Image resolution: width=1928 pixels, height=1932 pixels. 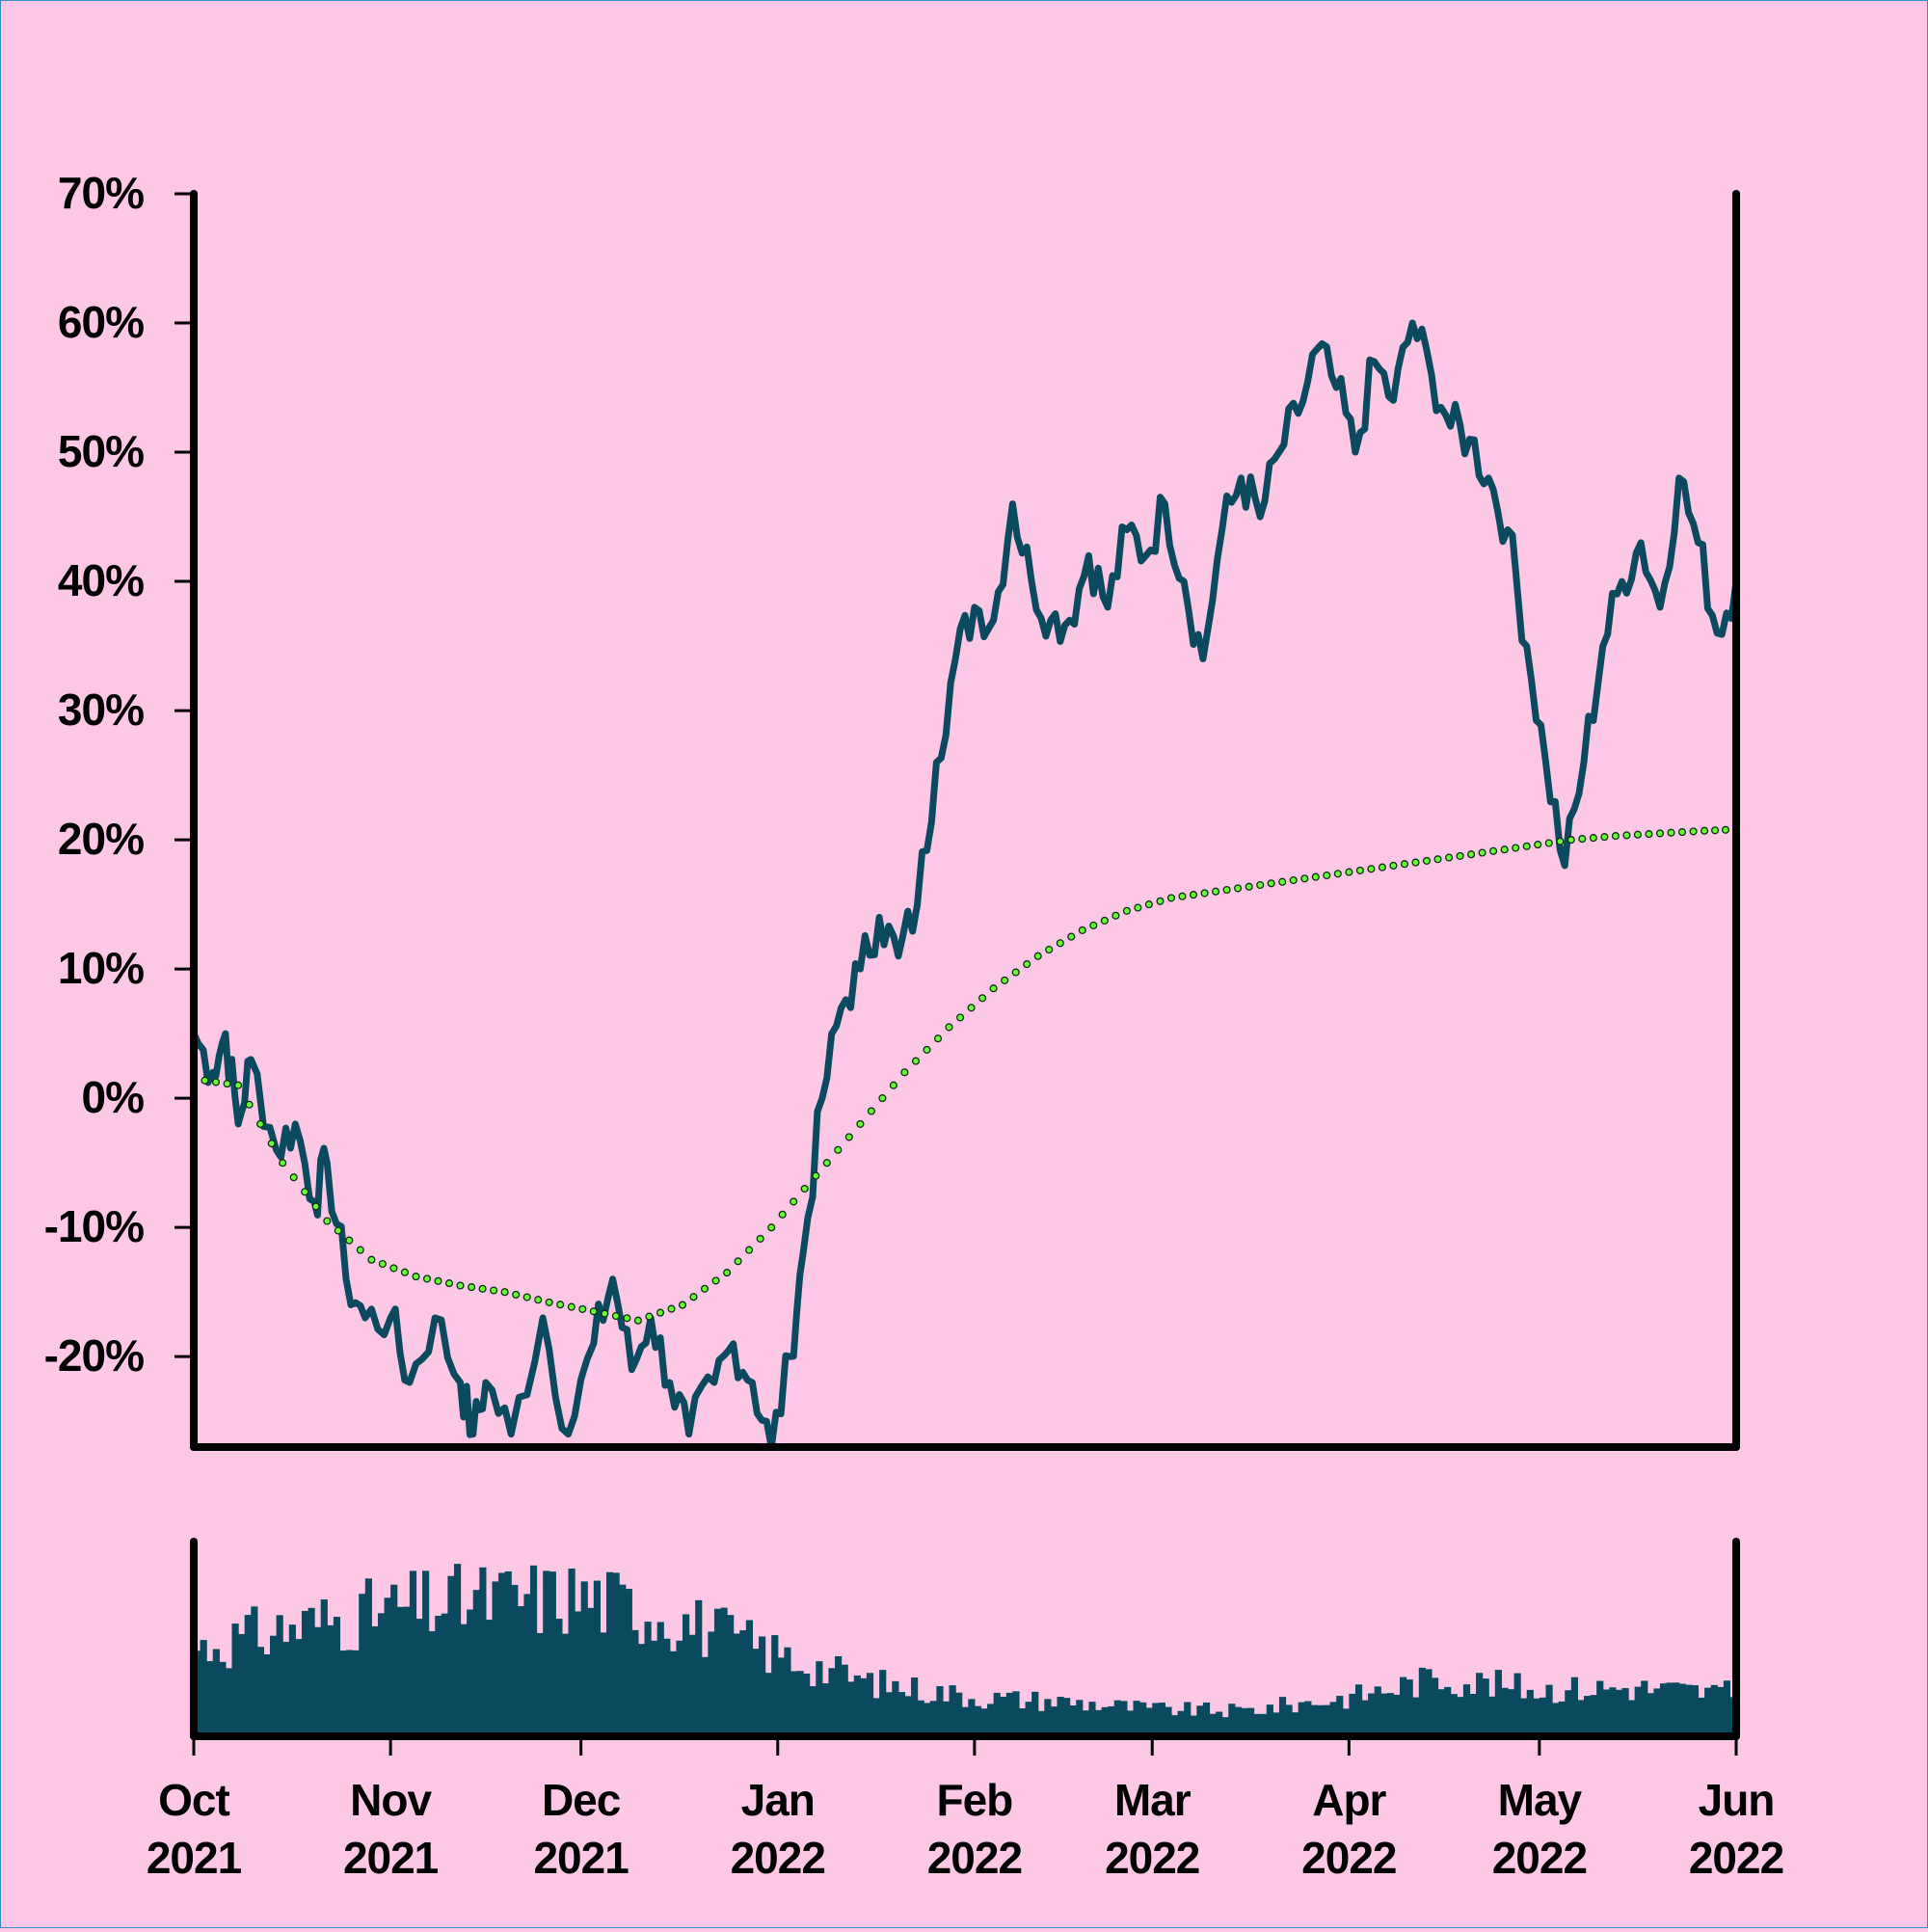 What do you see at coordinates (778, 1800) in the screenshot?
I see `x-tick-label-month: Jan` at bounding box center [778, 1800].